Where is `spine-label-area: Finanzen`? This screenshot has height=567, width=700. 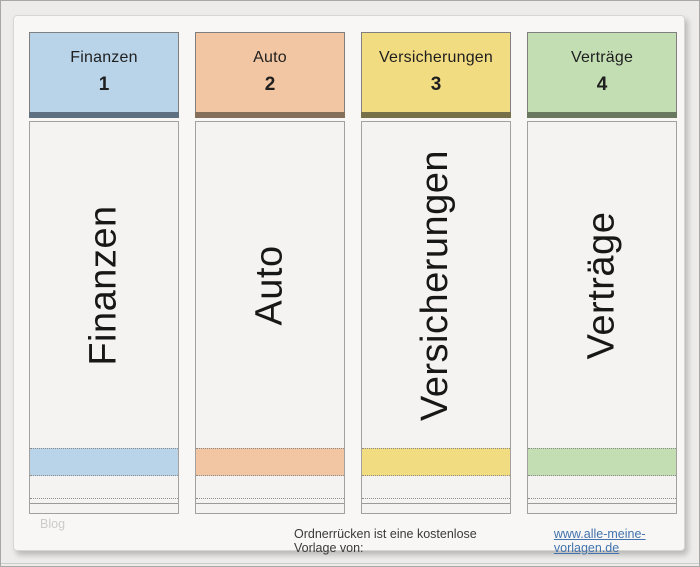 spine-label-area: Finanzen is located at coordinates (104, 285).